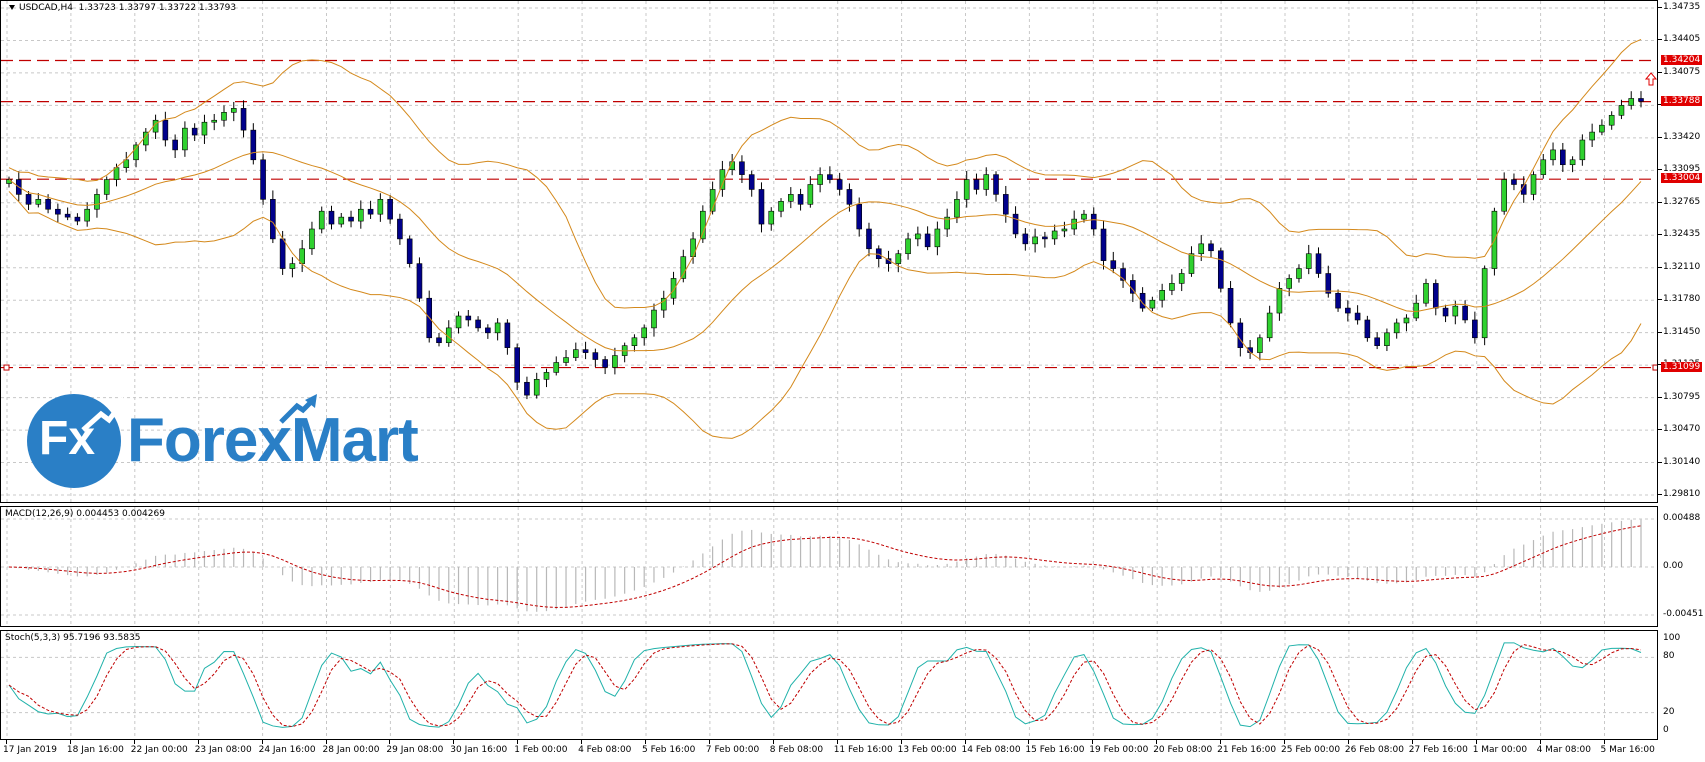  I want to click on time-label: 20 Feb 08:00, so click(1183, 750).